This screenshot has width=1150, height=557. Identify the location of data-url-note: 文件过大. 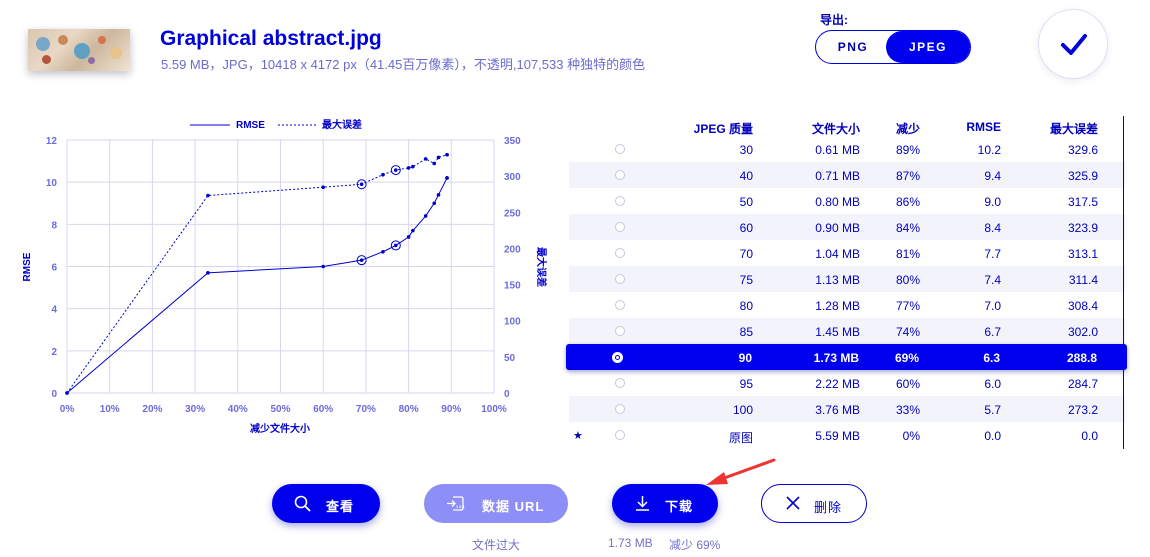
(496, 545).